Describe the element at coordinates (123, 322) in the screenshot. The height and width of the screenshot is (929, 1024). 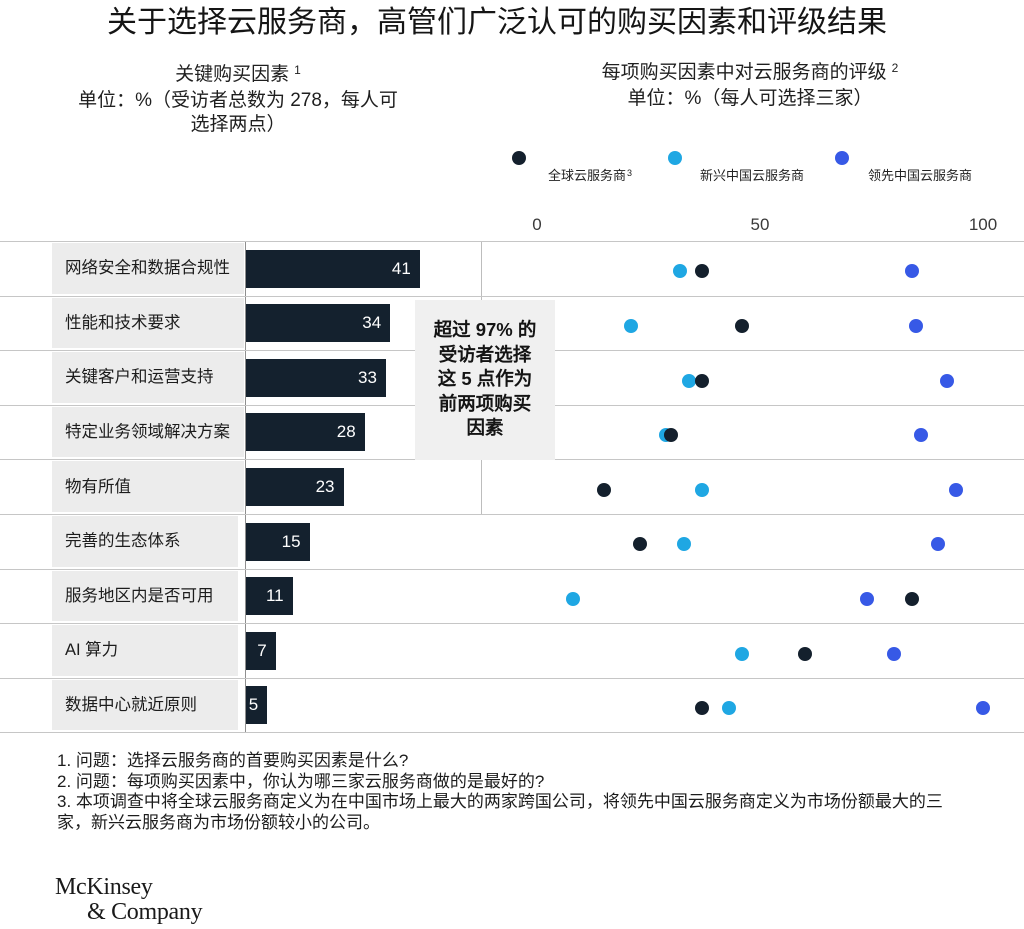
I see `category-label: 性能和技术要求` at that location.